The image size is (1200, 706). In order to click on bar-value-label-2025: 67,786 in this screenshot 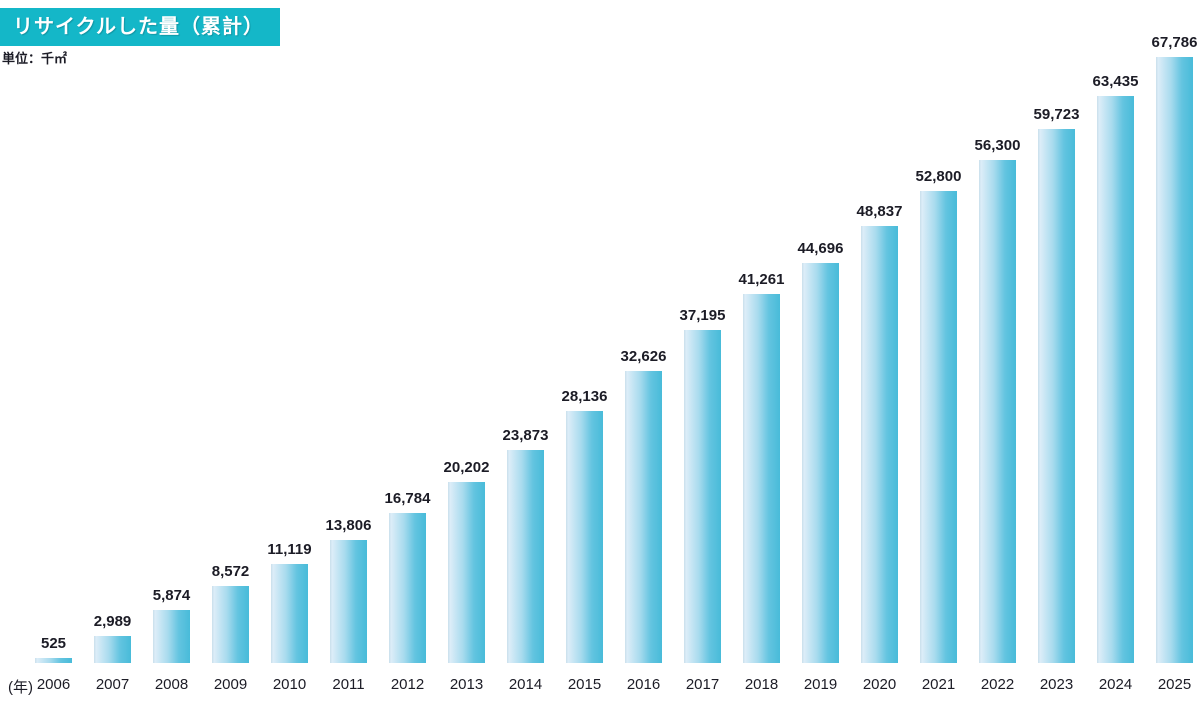, I will do `click(1174, 42)`.